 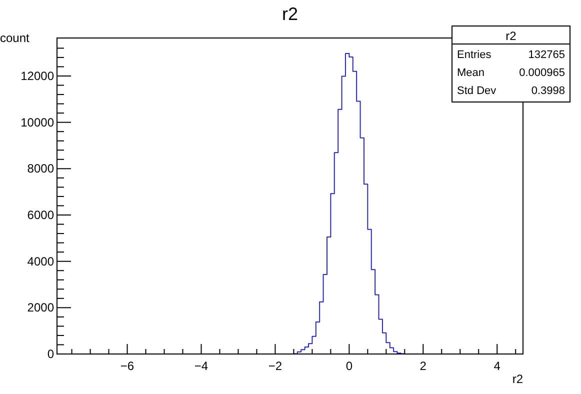 I want to click on y-tick-label: 12000, so click(x=37, y=75).